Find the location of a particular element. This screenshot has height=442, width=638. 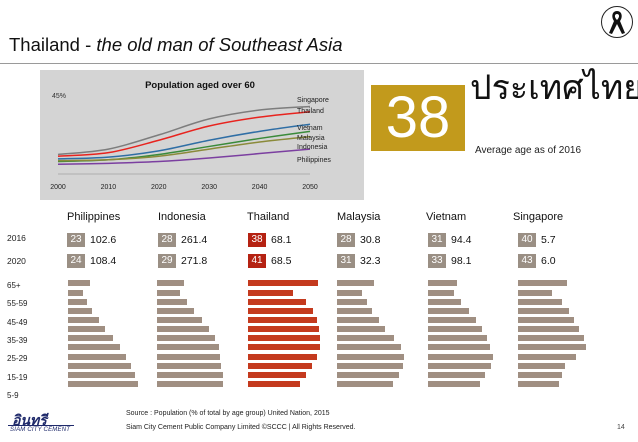

age-label: 65+ is located at coordinates (14, 285).